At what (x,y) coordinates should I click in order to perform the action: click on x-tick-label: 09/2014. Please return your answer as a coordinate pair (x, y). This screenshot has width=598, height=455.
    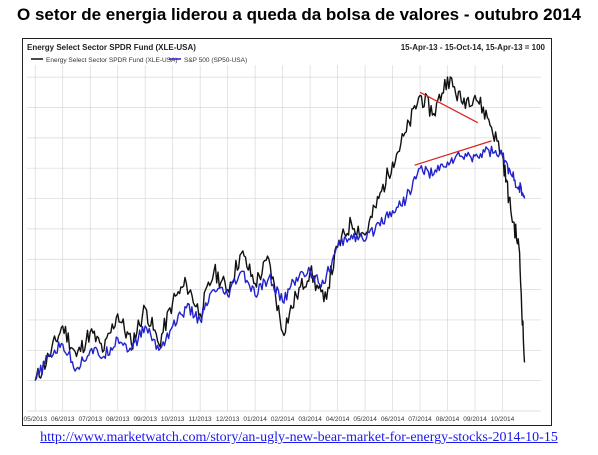
    Looking at the image, I should click on (475, 419).